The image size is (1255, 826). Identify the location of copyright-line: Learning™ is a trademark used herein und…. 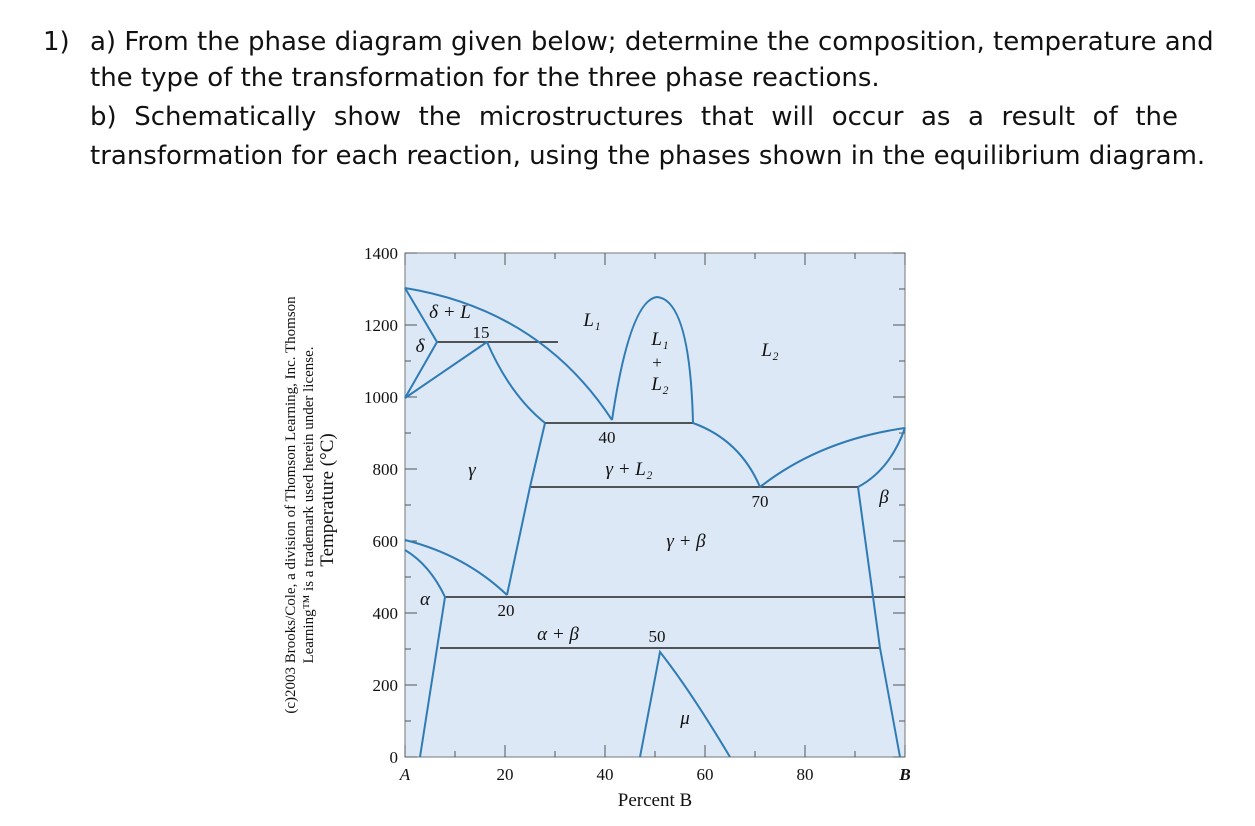
(309, 504).